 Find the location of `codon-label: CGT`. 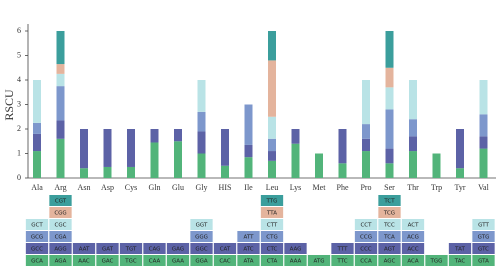

codon-label: CGT is located at coordinates (61, 201).